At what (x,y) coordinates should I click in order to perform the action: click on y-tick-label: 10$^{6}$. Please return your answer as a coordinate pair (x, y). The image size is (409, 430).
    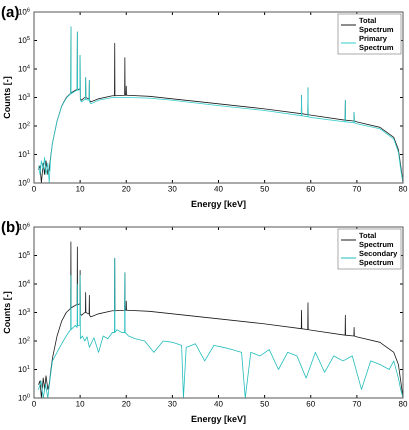
    Looking at the image, I should click on (24, 12).